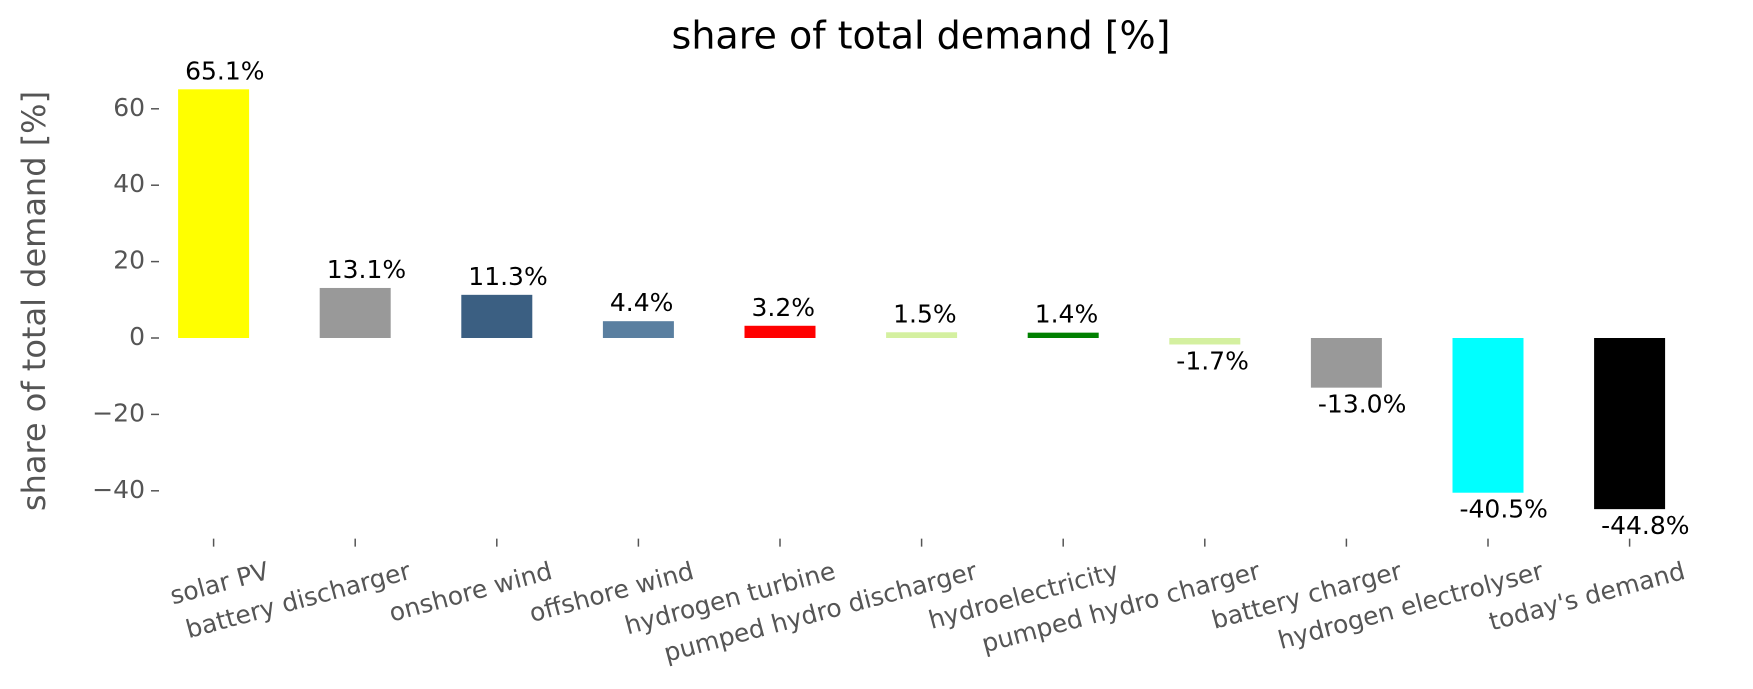 The width and height of the screenshot is (1753, 689). I want to click on y-tick-label: −40, so click(118, 489).